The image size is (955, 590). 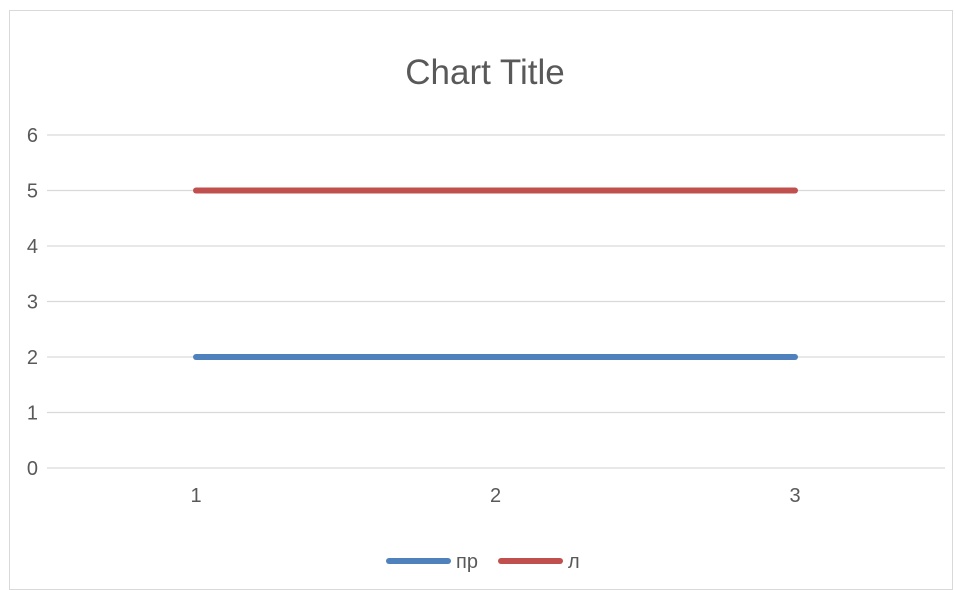 I want to click on y-axis-ticks: 0 1 2 3 4 5 6, so click(x=32, y=302).